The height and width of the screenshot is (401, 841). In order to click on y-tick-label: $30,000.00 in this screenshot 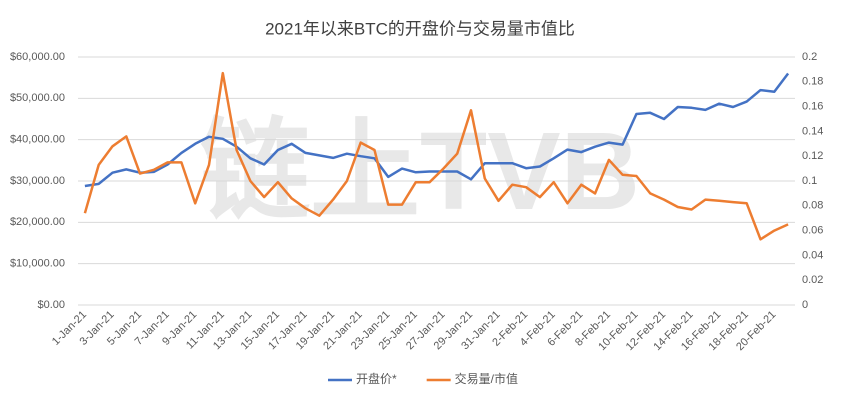, I will do `click(37, 181)`.